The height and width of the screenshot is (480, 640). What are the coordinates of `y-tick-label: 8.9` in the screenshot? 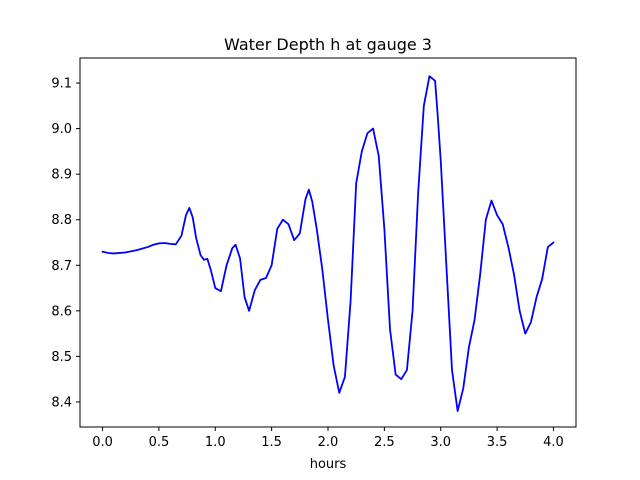 It's located at (61, 175).